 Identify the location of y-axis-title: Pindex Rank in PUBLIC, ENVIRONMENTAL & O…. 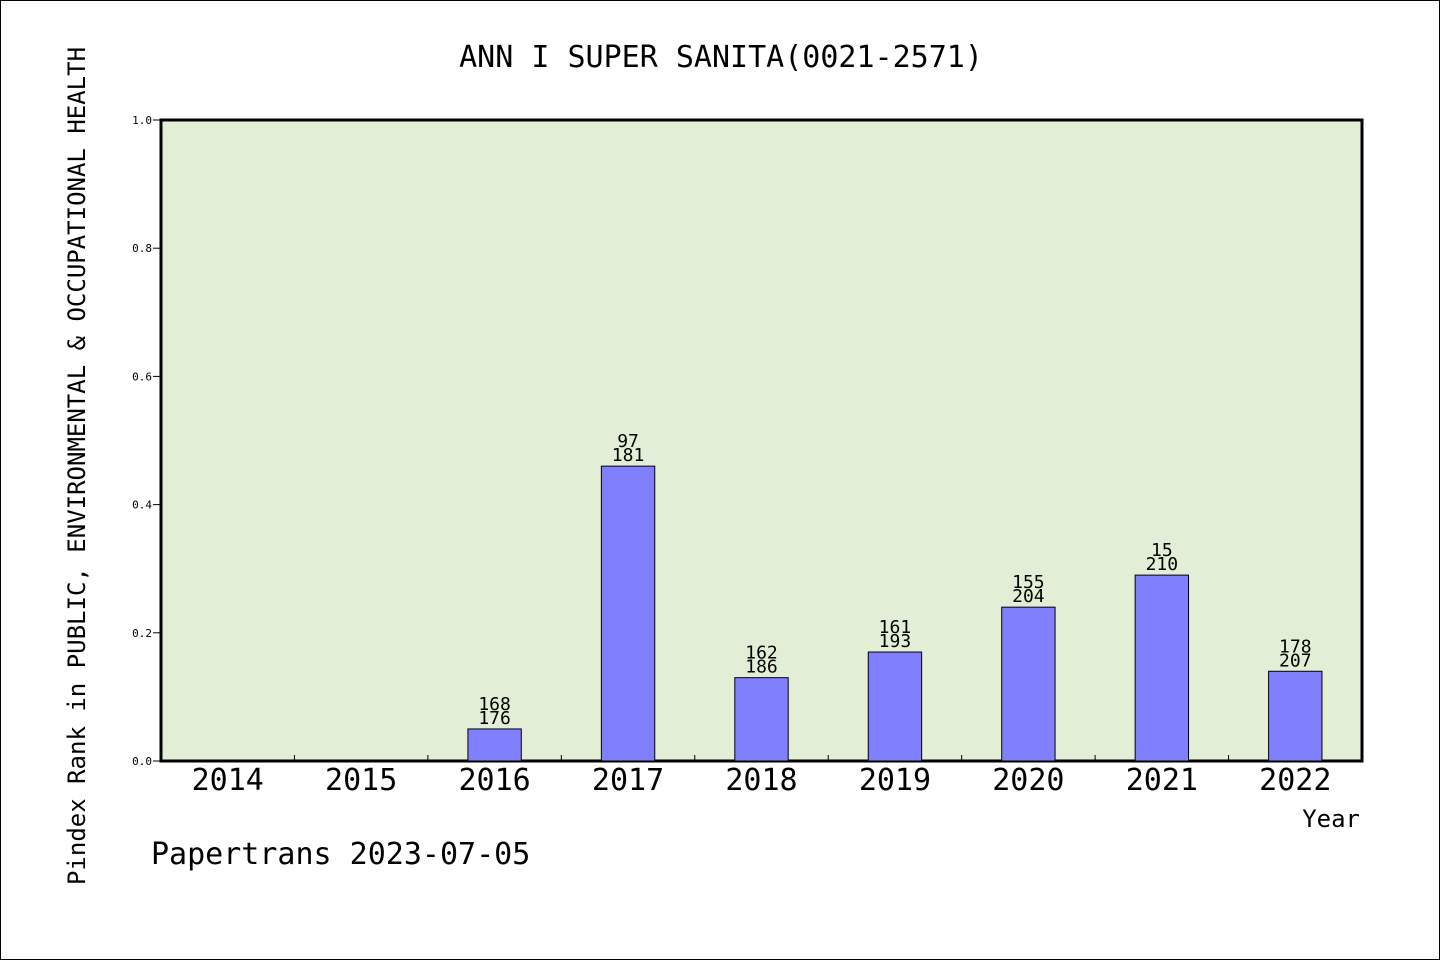
(77, 466).